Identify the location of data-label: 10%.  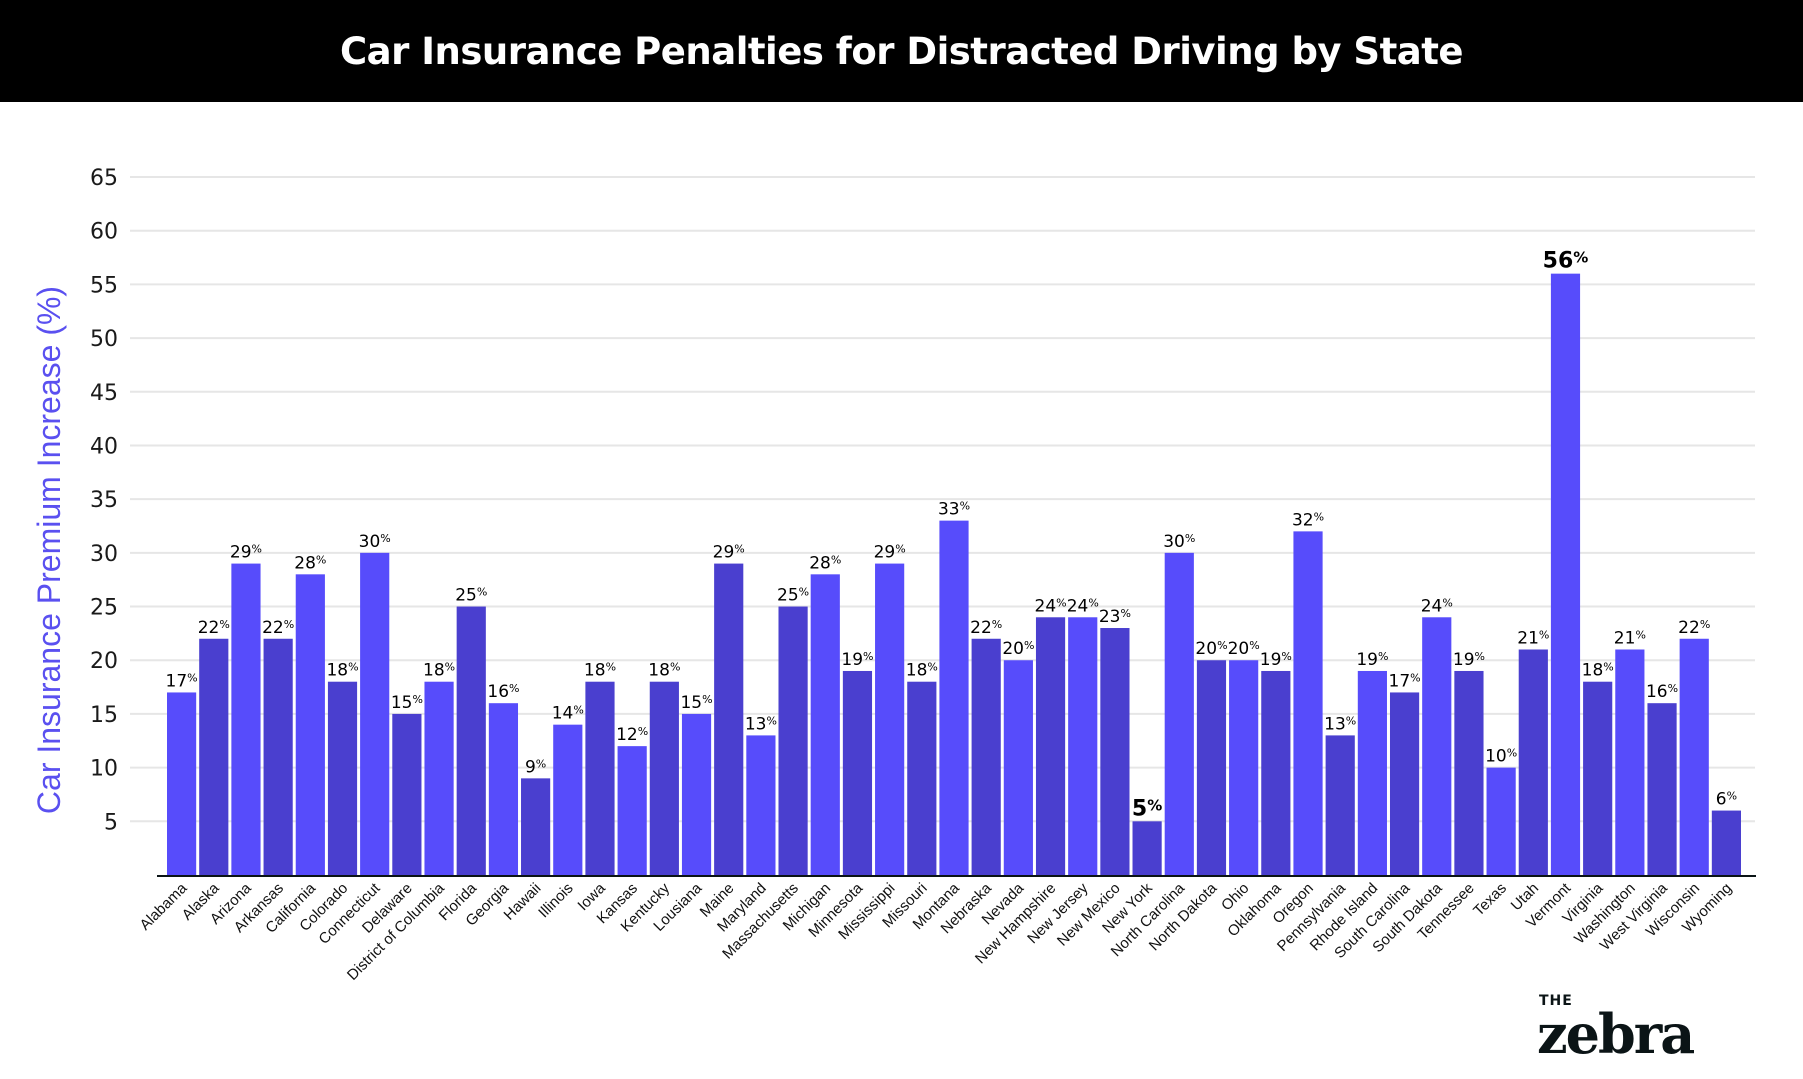
(1501, 757).